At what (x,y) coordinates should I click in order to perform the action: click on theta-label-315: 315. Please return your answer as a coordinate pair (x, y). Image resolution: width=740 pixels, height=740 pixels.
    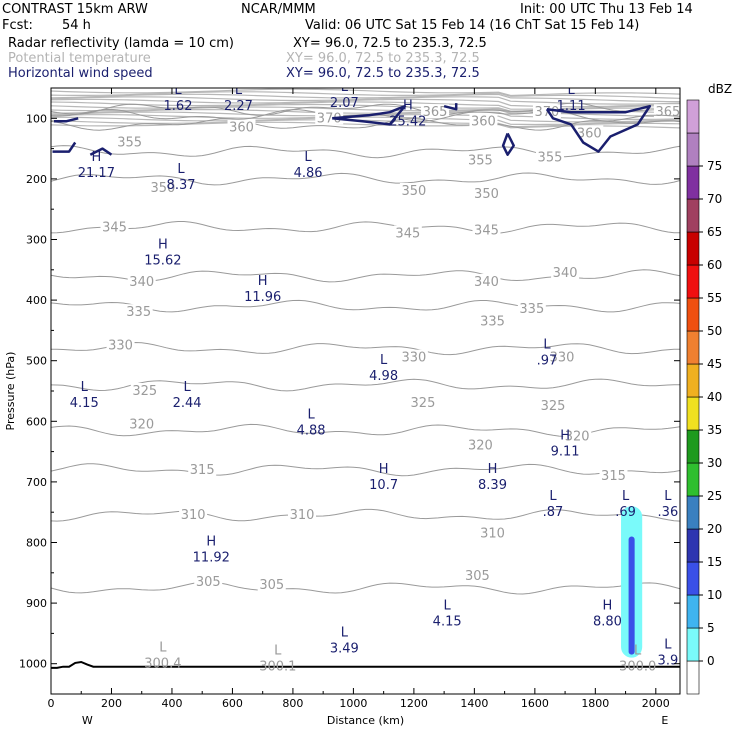
    Looking at the image, I should click on (202, 470).